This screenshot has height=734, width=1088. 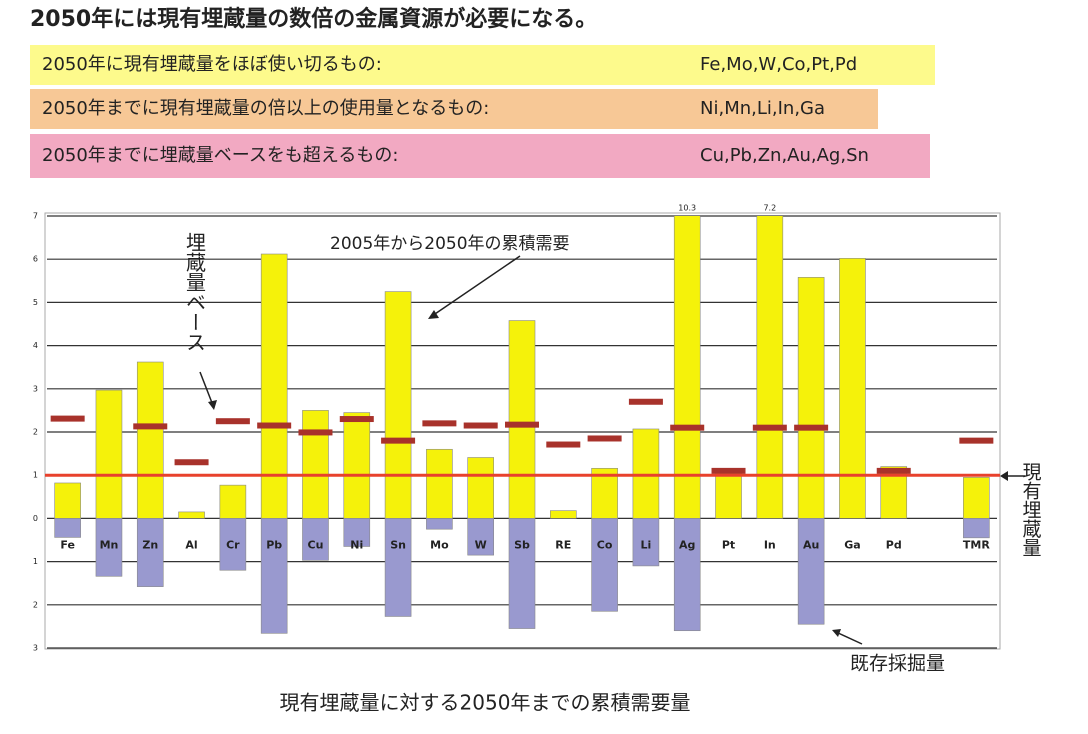 I want to click on x-tick-label: Ag, so click(x=687, y=544).